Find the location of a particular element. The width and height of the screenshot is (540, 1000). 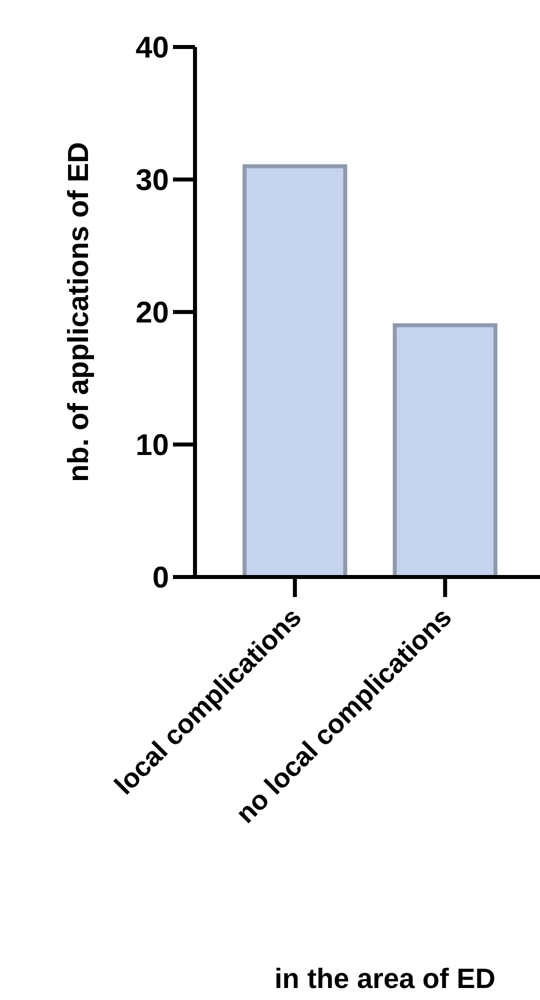

y-tick-label: 30 is located at coordinates (152, 180).